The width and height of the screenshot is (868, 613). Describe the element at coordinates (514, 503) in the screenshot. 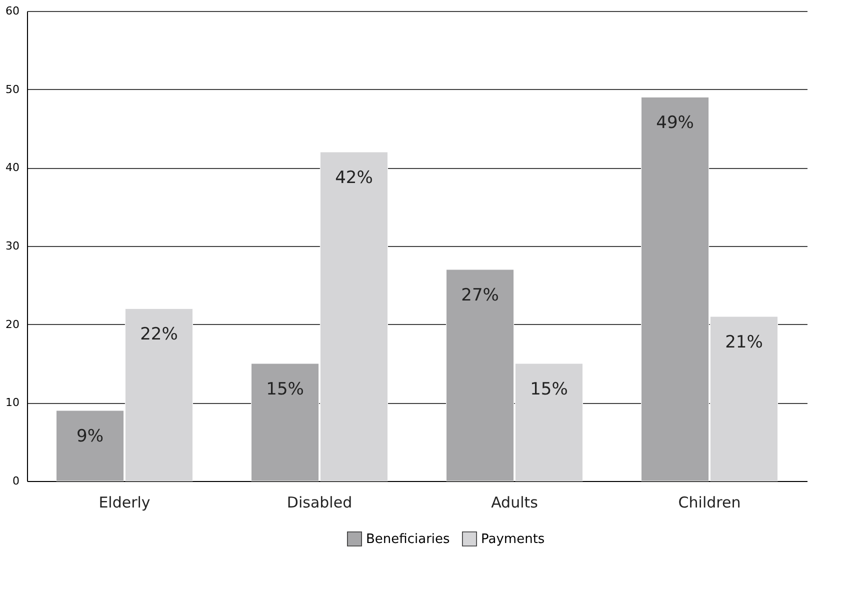

I see `x-tick-label: Adults` at that location.